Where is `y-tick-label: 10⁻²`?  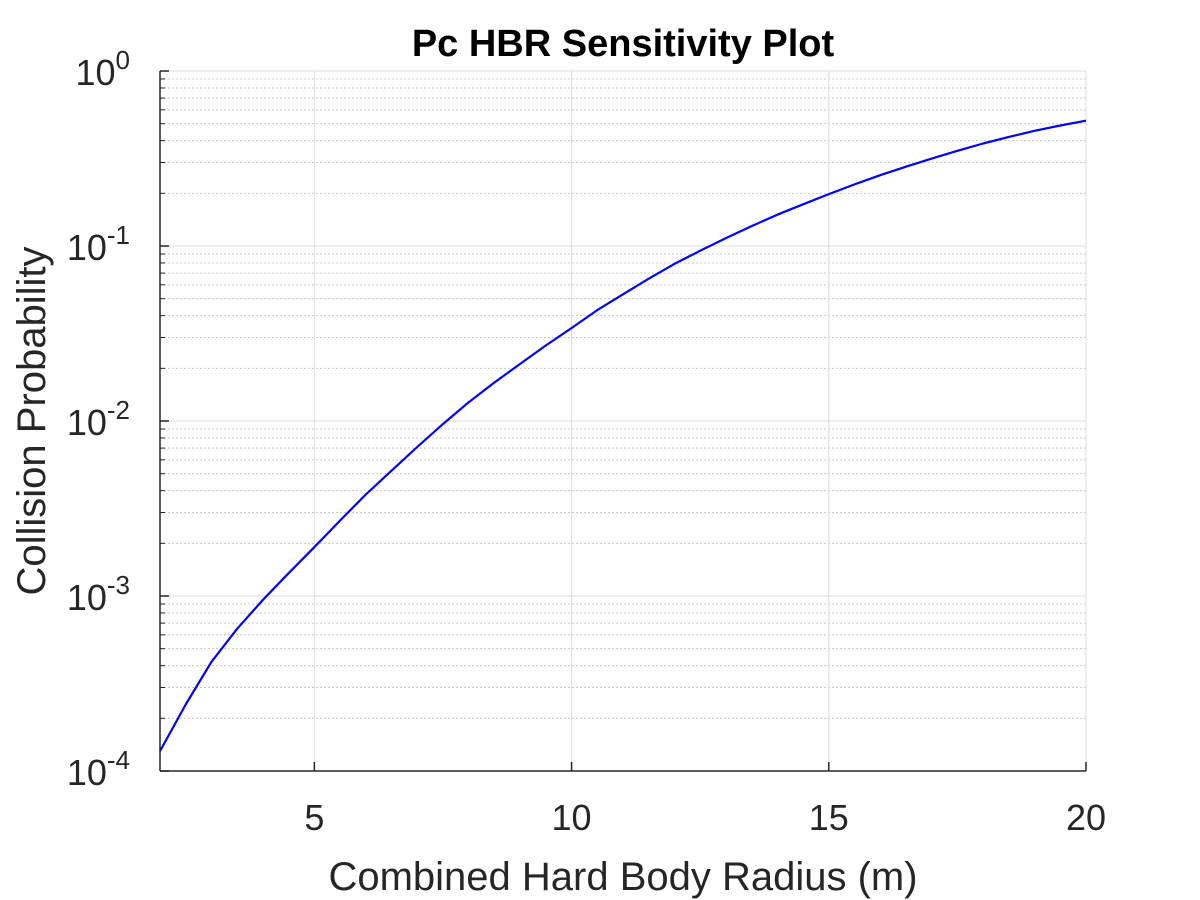 y-tick-label: 10⁻² is located at coordinates (98, 419).